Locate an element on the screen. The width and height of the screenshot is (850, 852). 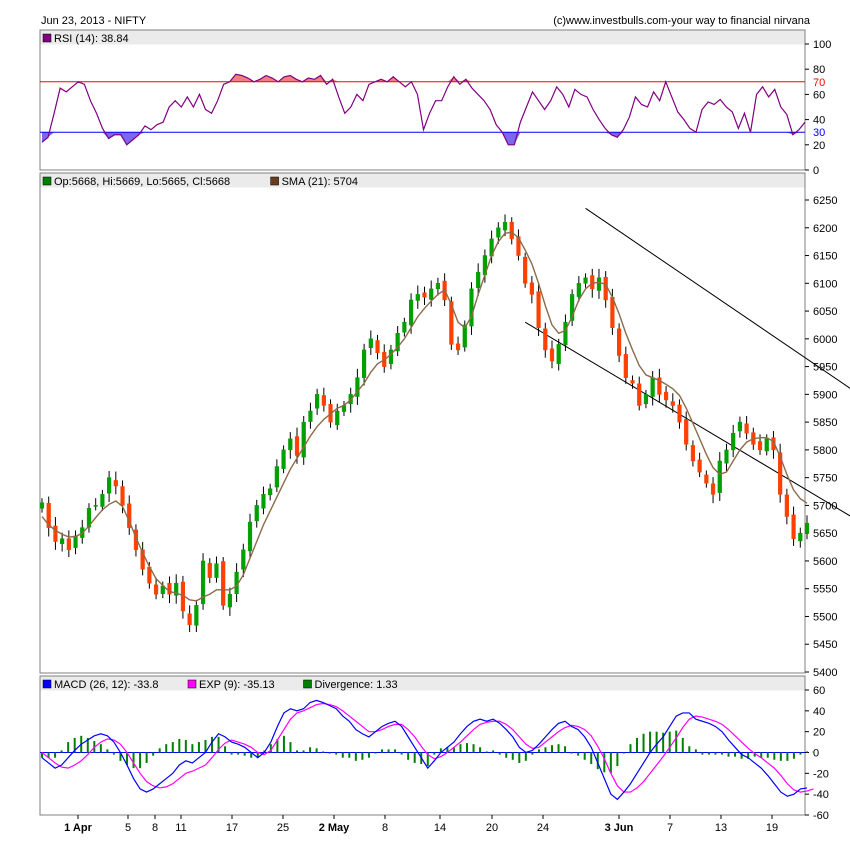
legend-swatch is located at coordinates (274, 181).